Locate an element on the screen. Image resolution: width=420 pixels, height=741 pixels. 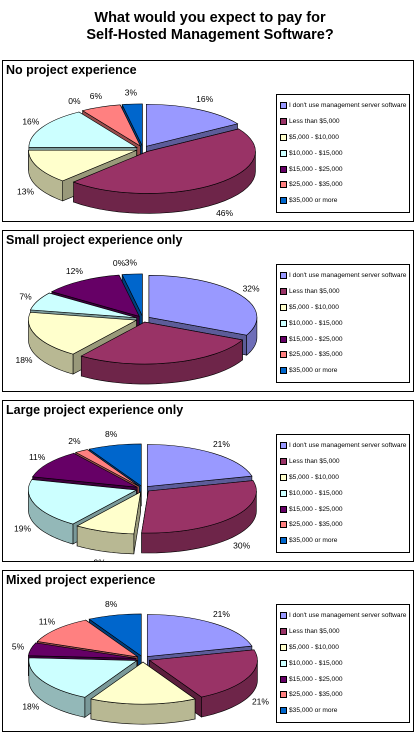
panel-title: Mixed project experience is located at coordinates (81, 580).